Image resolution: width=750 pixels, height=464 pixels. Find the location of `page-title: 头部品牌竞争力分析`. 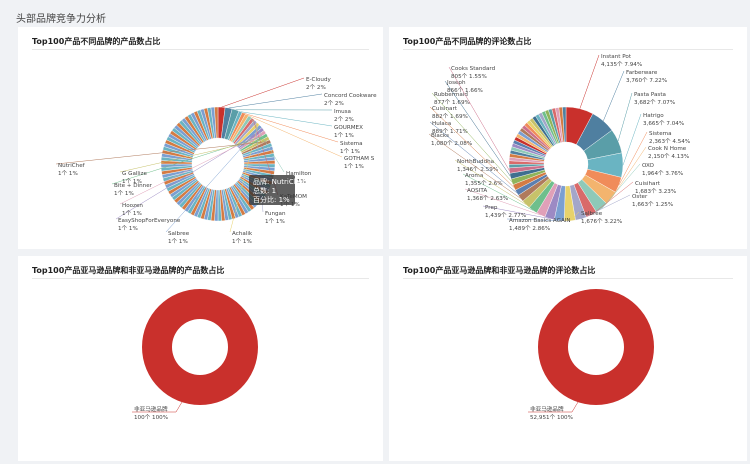

page-title: 头部品牌竞争力分析 is located at coordinates (61, 19).